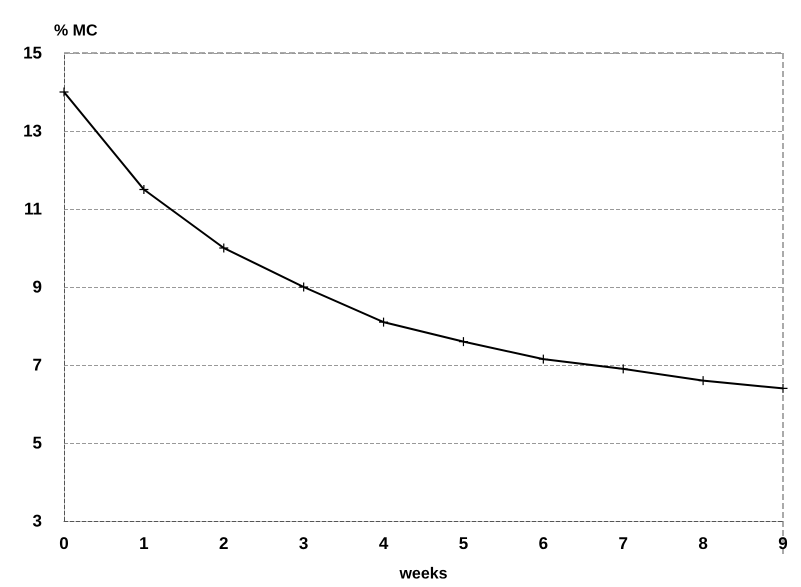 The width and height of the screenshot is (801, 587). Describe the element at coordinates (623, 543) in the screenshot. I see `x-tick-label: 7` at that location.